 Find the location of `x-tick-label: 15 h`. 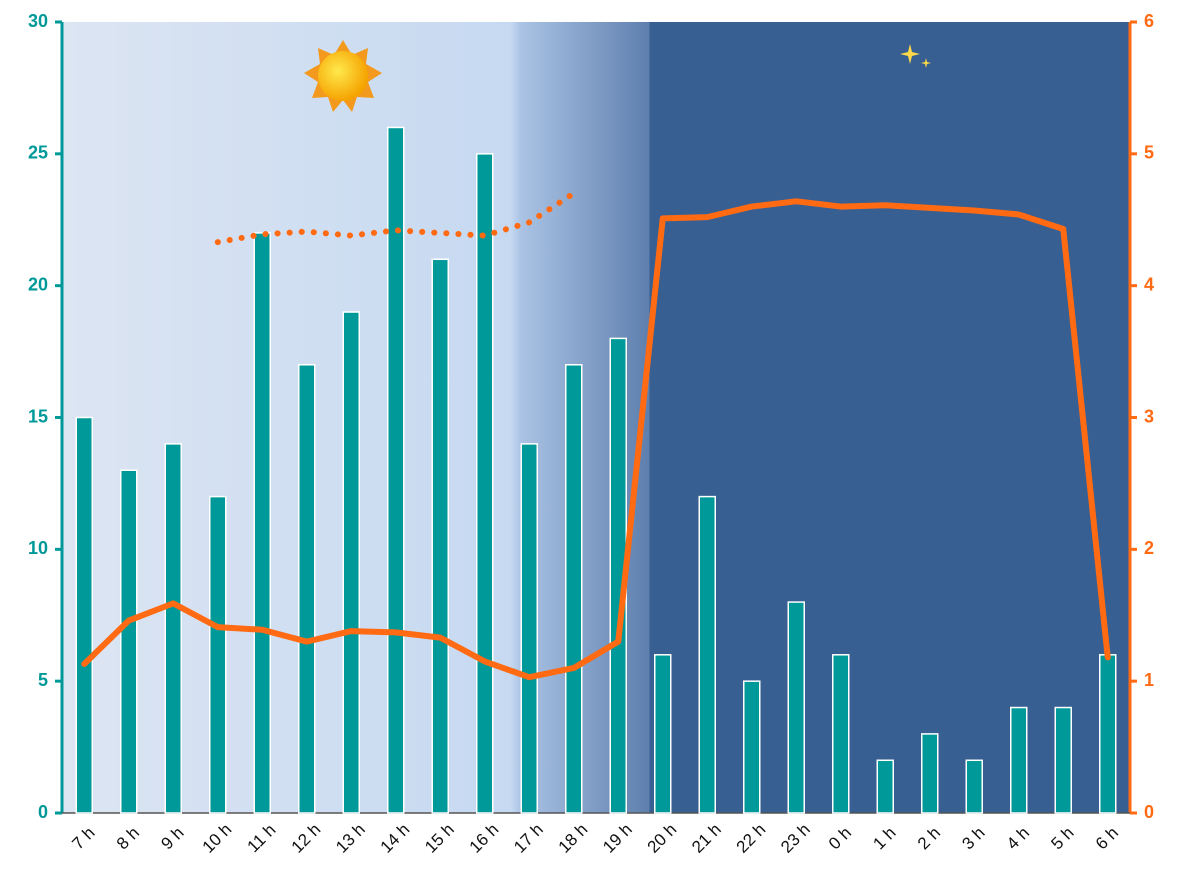

x-tick-label: 15 h is located at coordinates (439, 838).